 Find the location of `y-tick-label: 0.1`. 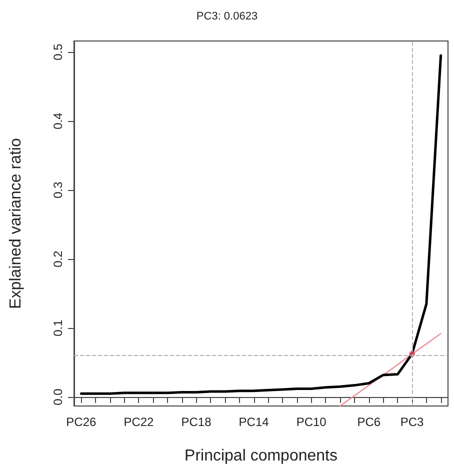

y-tick-label: 0.1 is located at coordinates (58, 327).